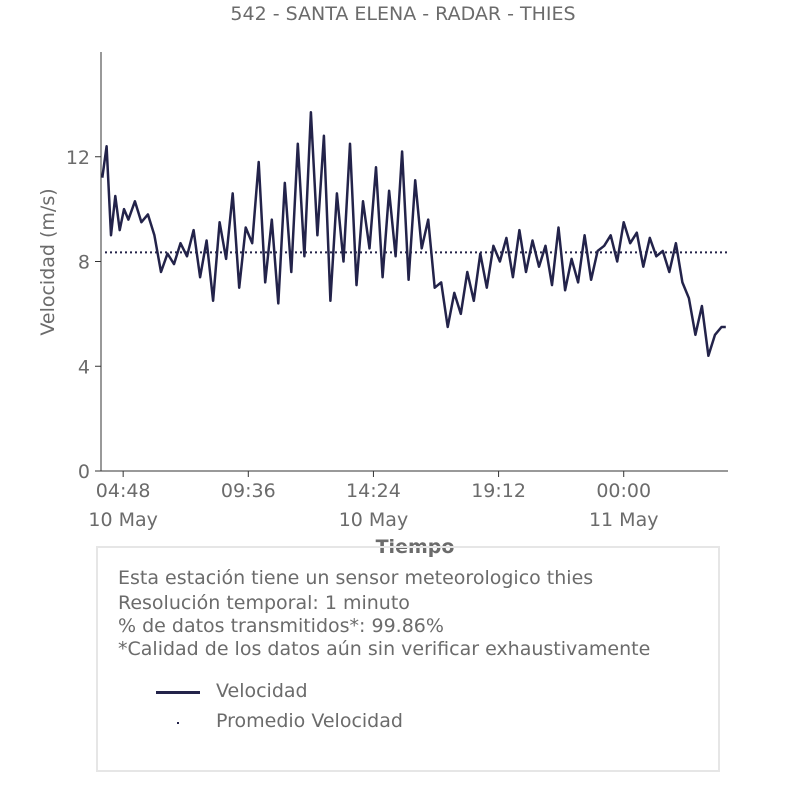 The image size is (806, 806). What do you see at coordinates (373, 491) in the screenshot?
I see `x-tick-time-label: 14:24` at bounding box center [373, 491].